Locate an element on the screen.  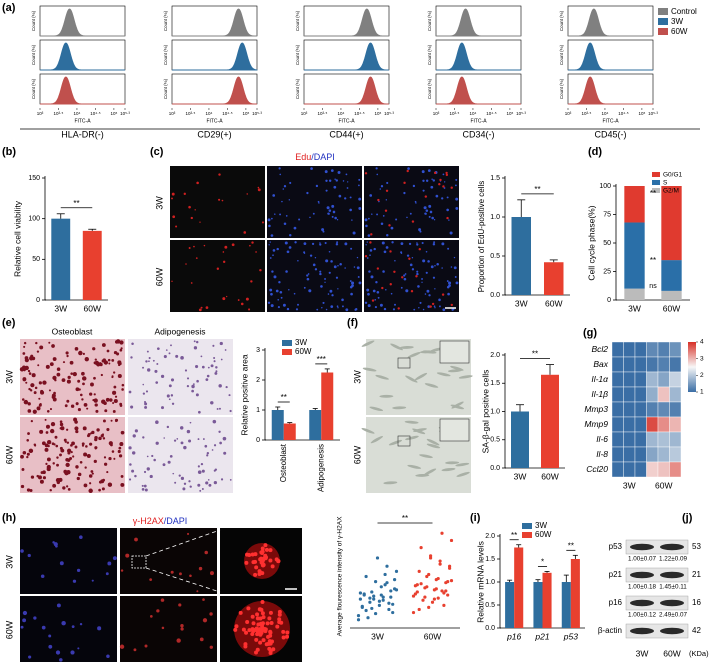
row-label: 3W is located at coordinates (357, 377).